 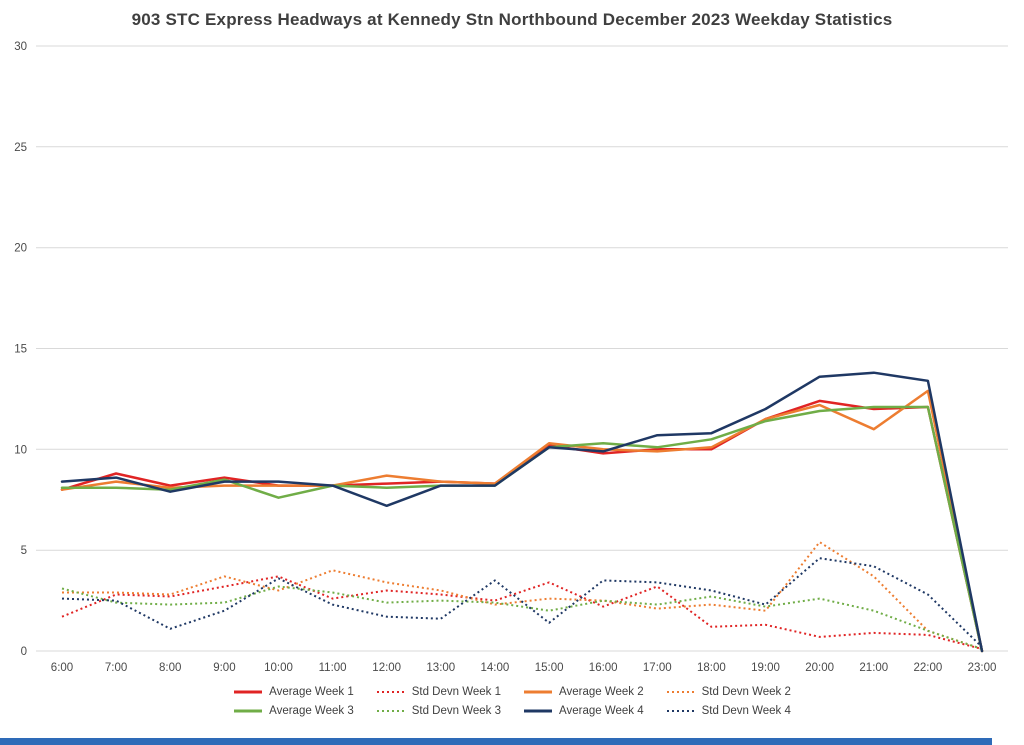 What do you see at coordinates (311, 692) in the screenshot?
I see `legend-label: Average Week 1` at bounding box center [311, 692].